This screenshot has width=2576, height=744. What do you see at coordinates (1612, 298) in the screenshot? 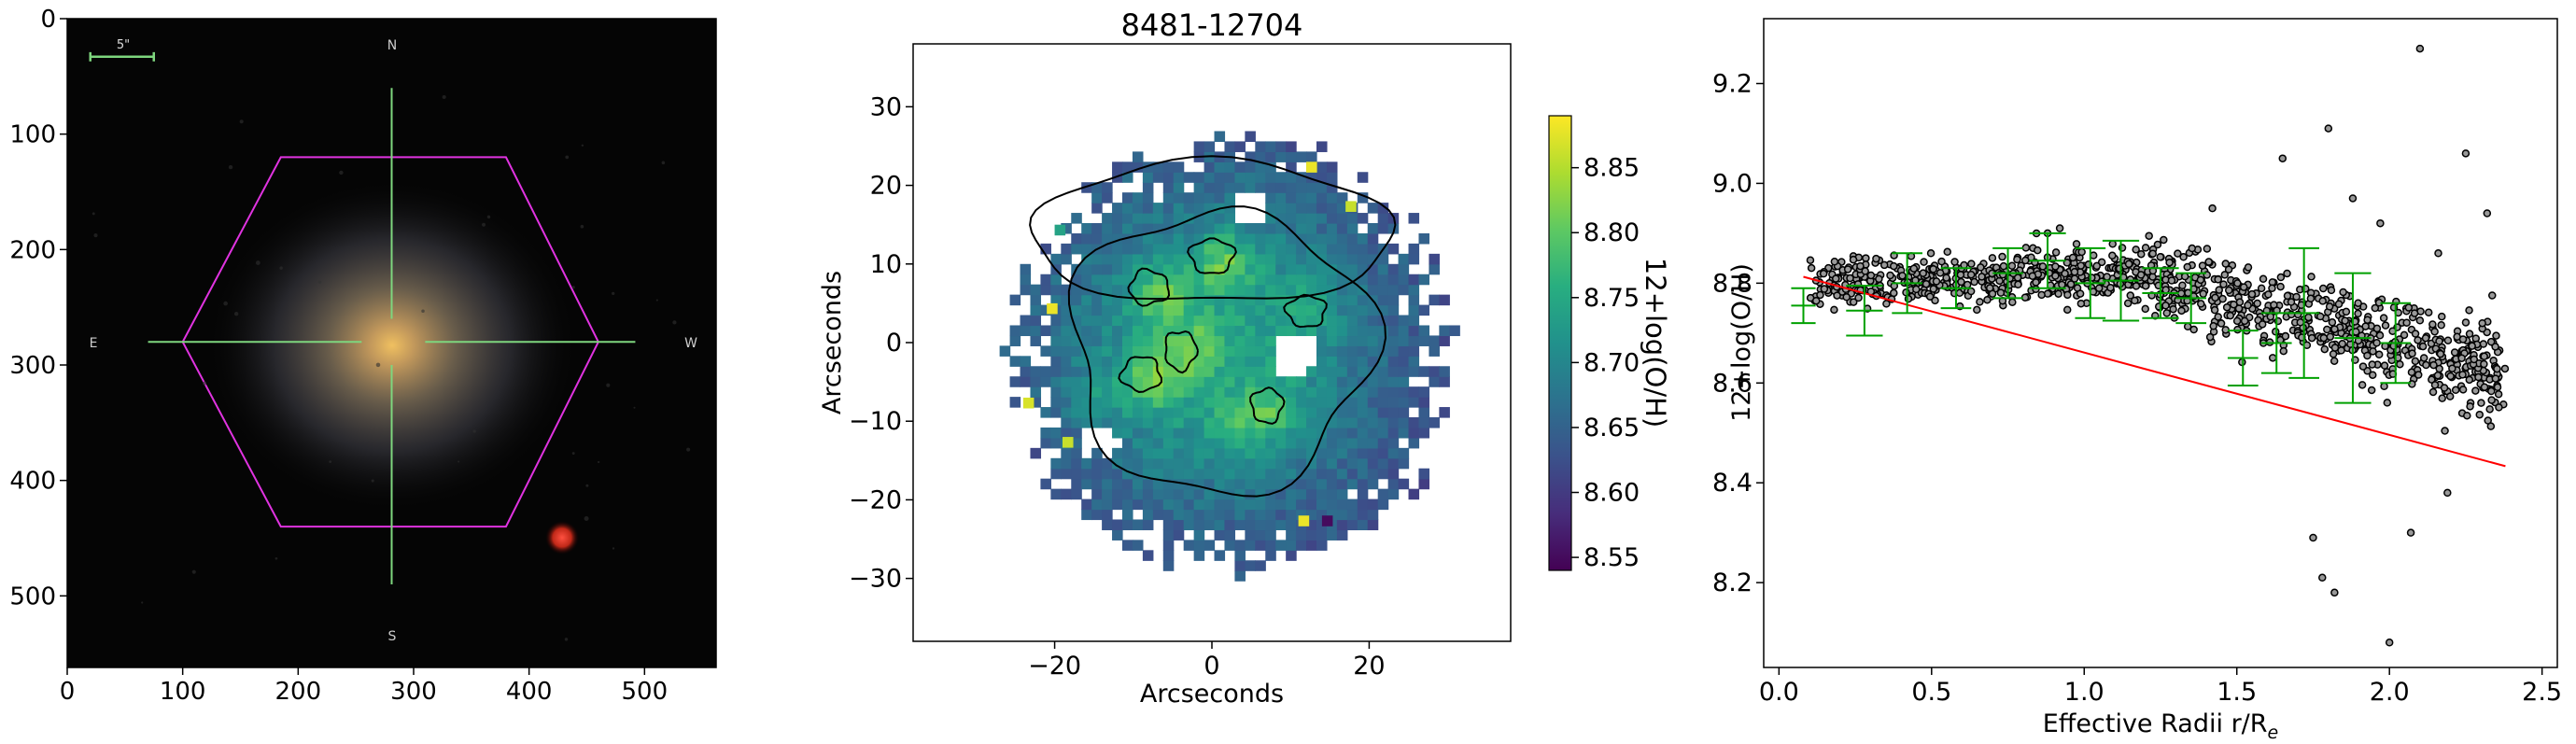
I see `colorbar-tick-label: 8.75` at bounding box center [1612, 298].